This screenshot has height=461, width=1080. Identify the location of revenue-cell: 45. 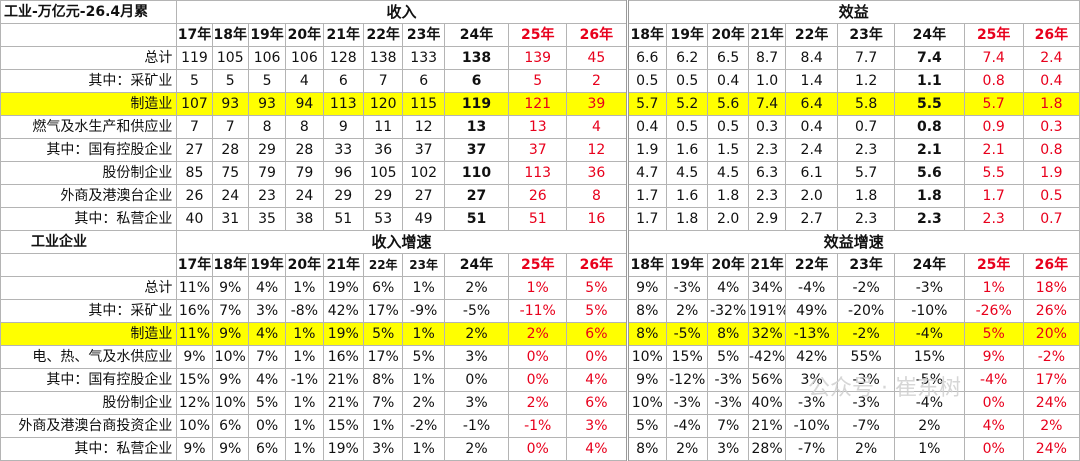
(597, 58).